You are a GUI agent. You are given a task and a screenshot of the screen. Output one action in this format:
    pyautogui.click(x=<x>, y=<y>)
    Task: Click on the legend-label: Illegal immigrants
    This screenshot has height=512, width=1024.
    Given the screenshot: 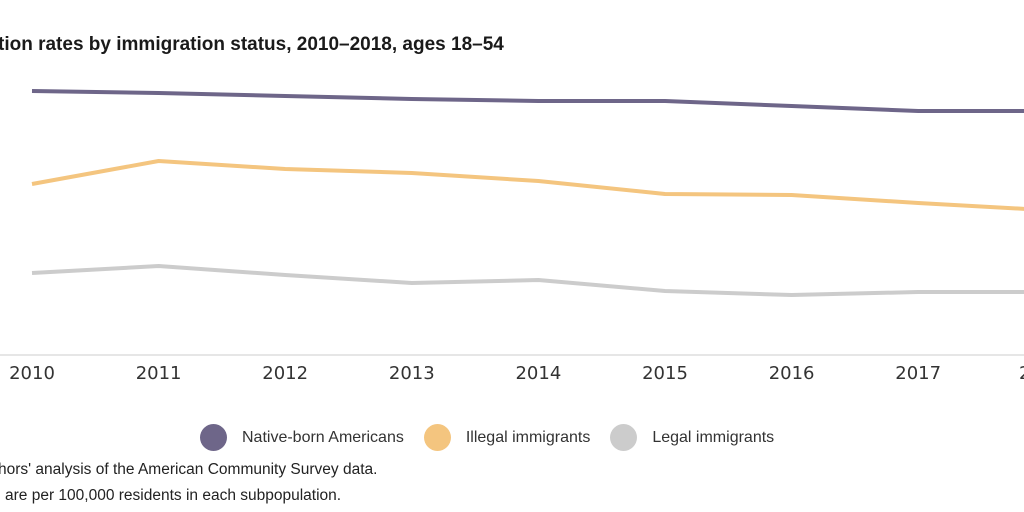 What is the action you would take?
    pyautogui.click(x=528, y=437)
    